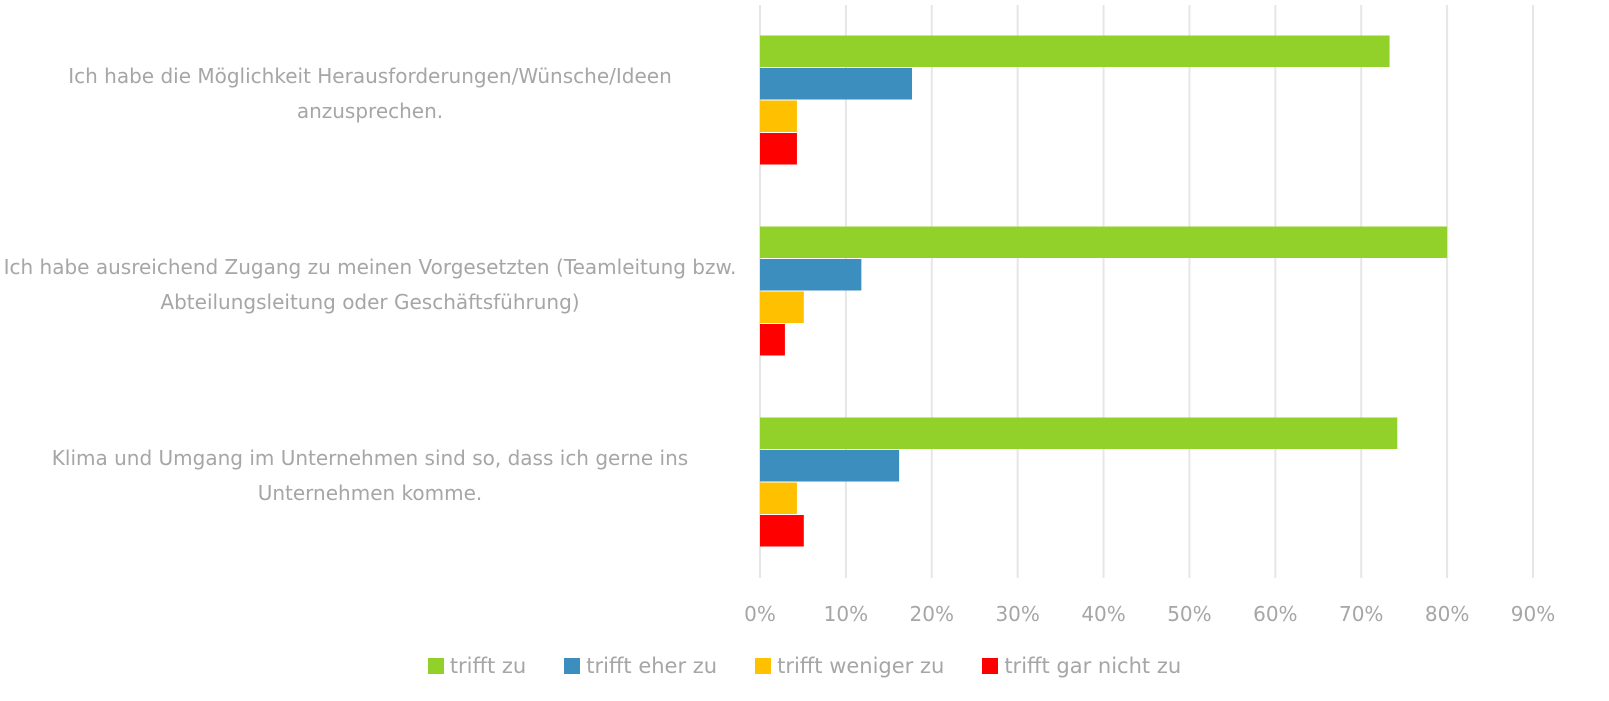  Describe the element at coordinates (1447, 614) in the screenshot. I see `x-tick-label: 80%` at that location.